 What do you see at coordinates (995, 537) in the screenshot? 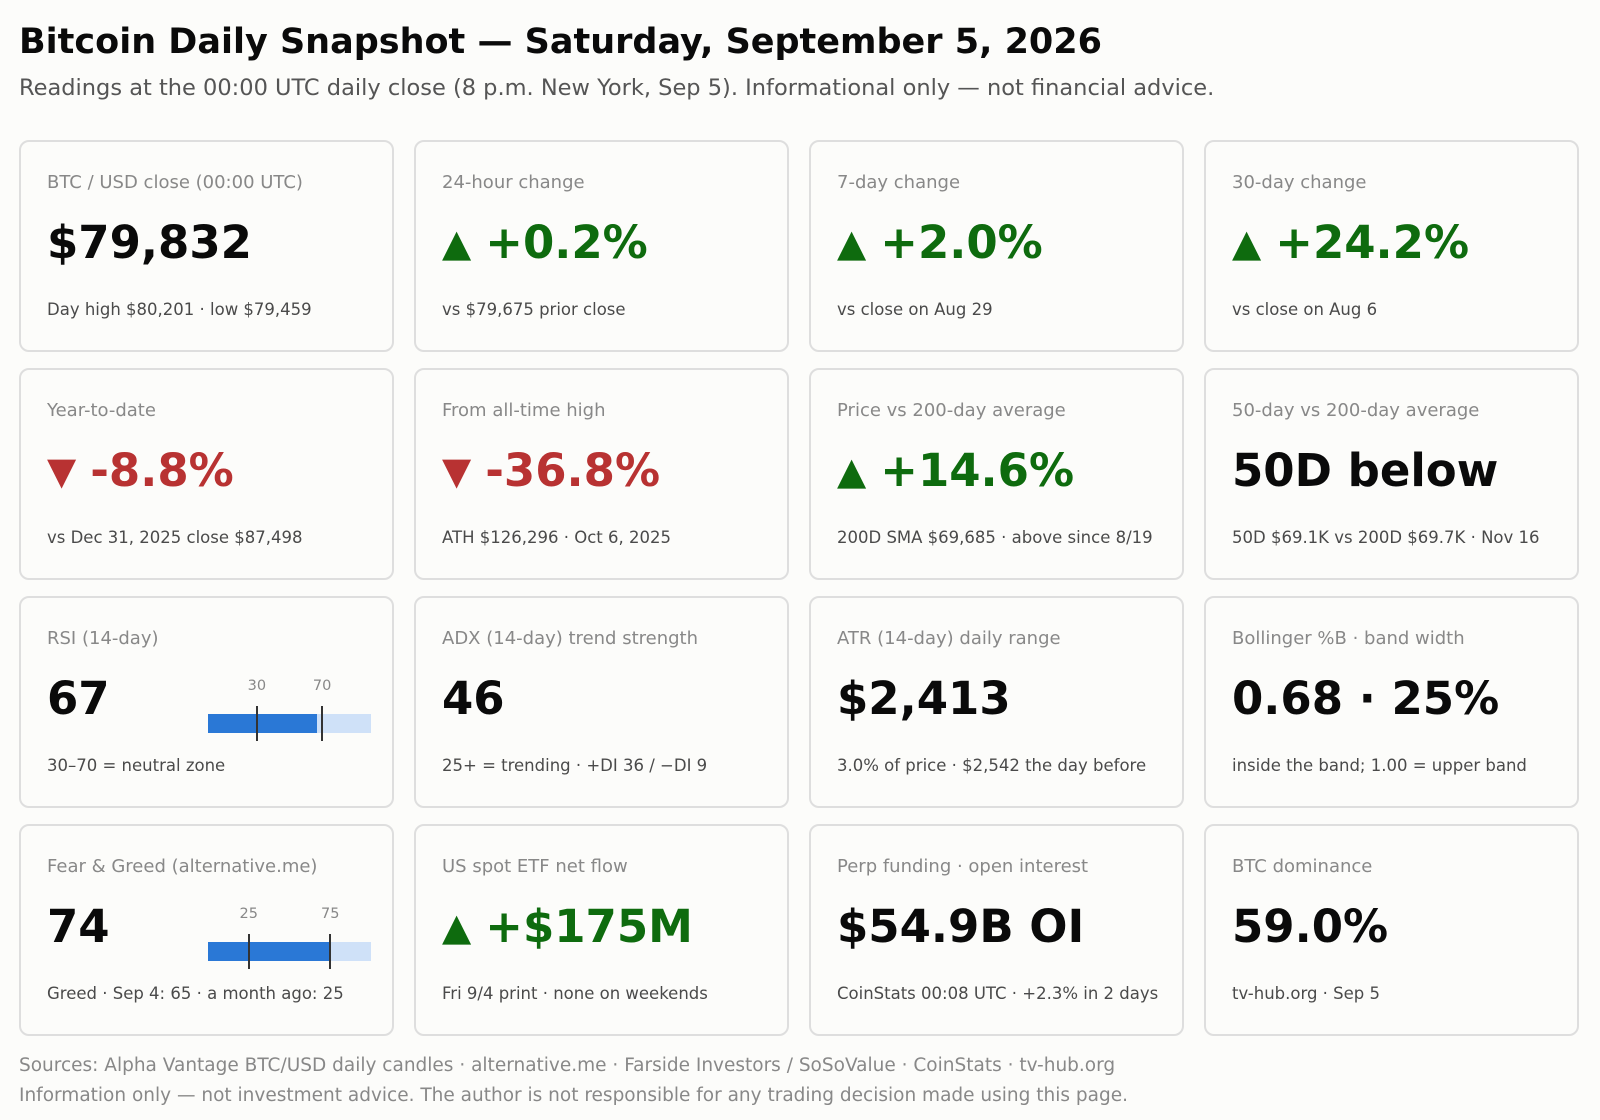
I see `card-note: 200D SMA $69,685 · above since 8/19` at bounding box center [995, 537].